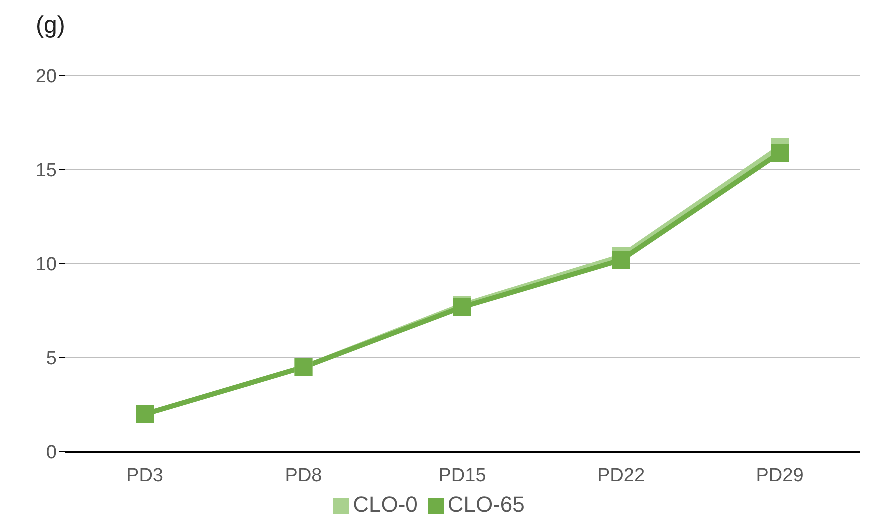 This screenshot has height=531, width=871. I want to click on y-tick-label: 15, so click(46, 171).